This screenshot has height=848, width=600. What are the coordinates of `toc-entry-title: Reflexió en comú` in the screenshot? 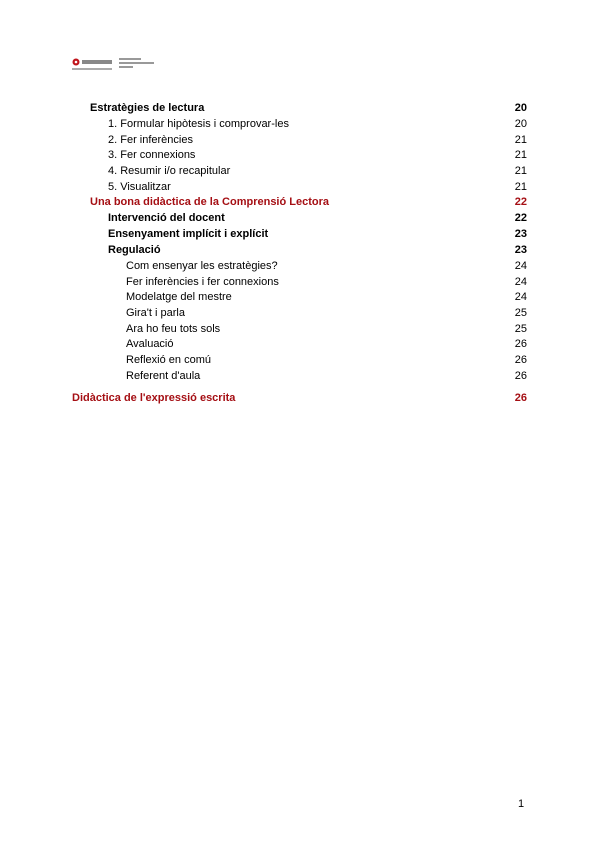 It's located at (168, 360).